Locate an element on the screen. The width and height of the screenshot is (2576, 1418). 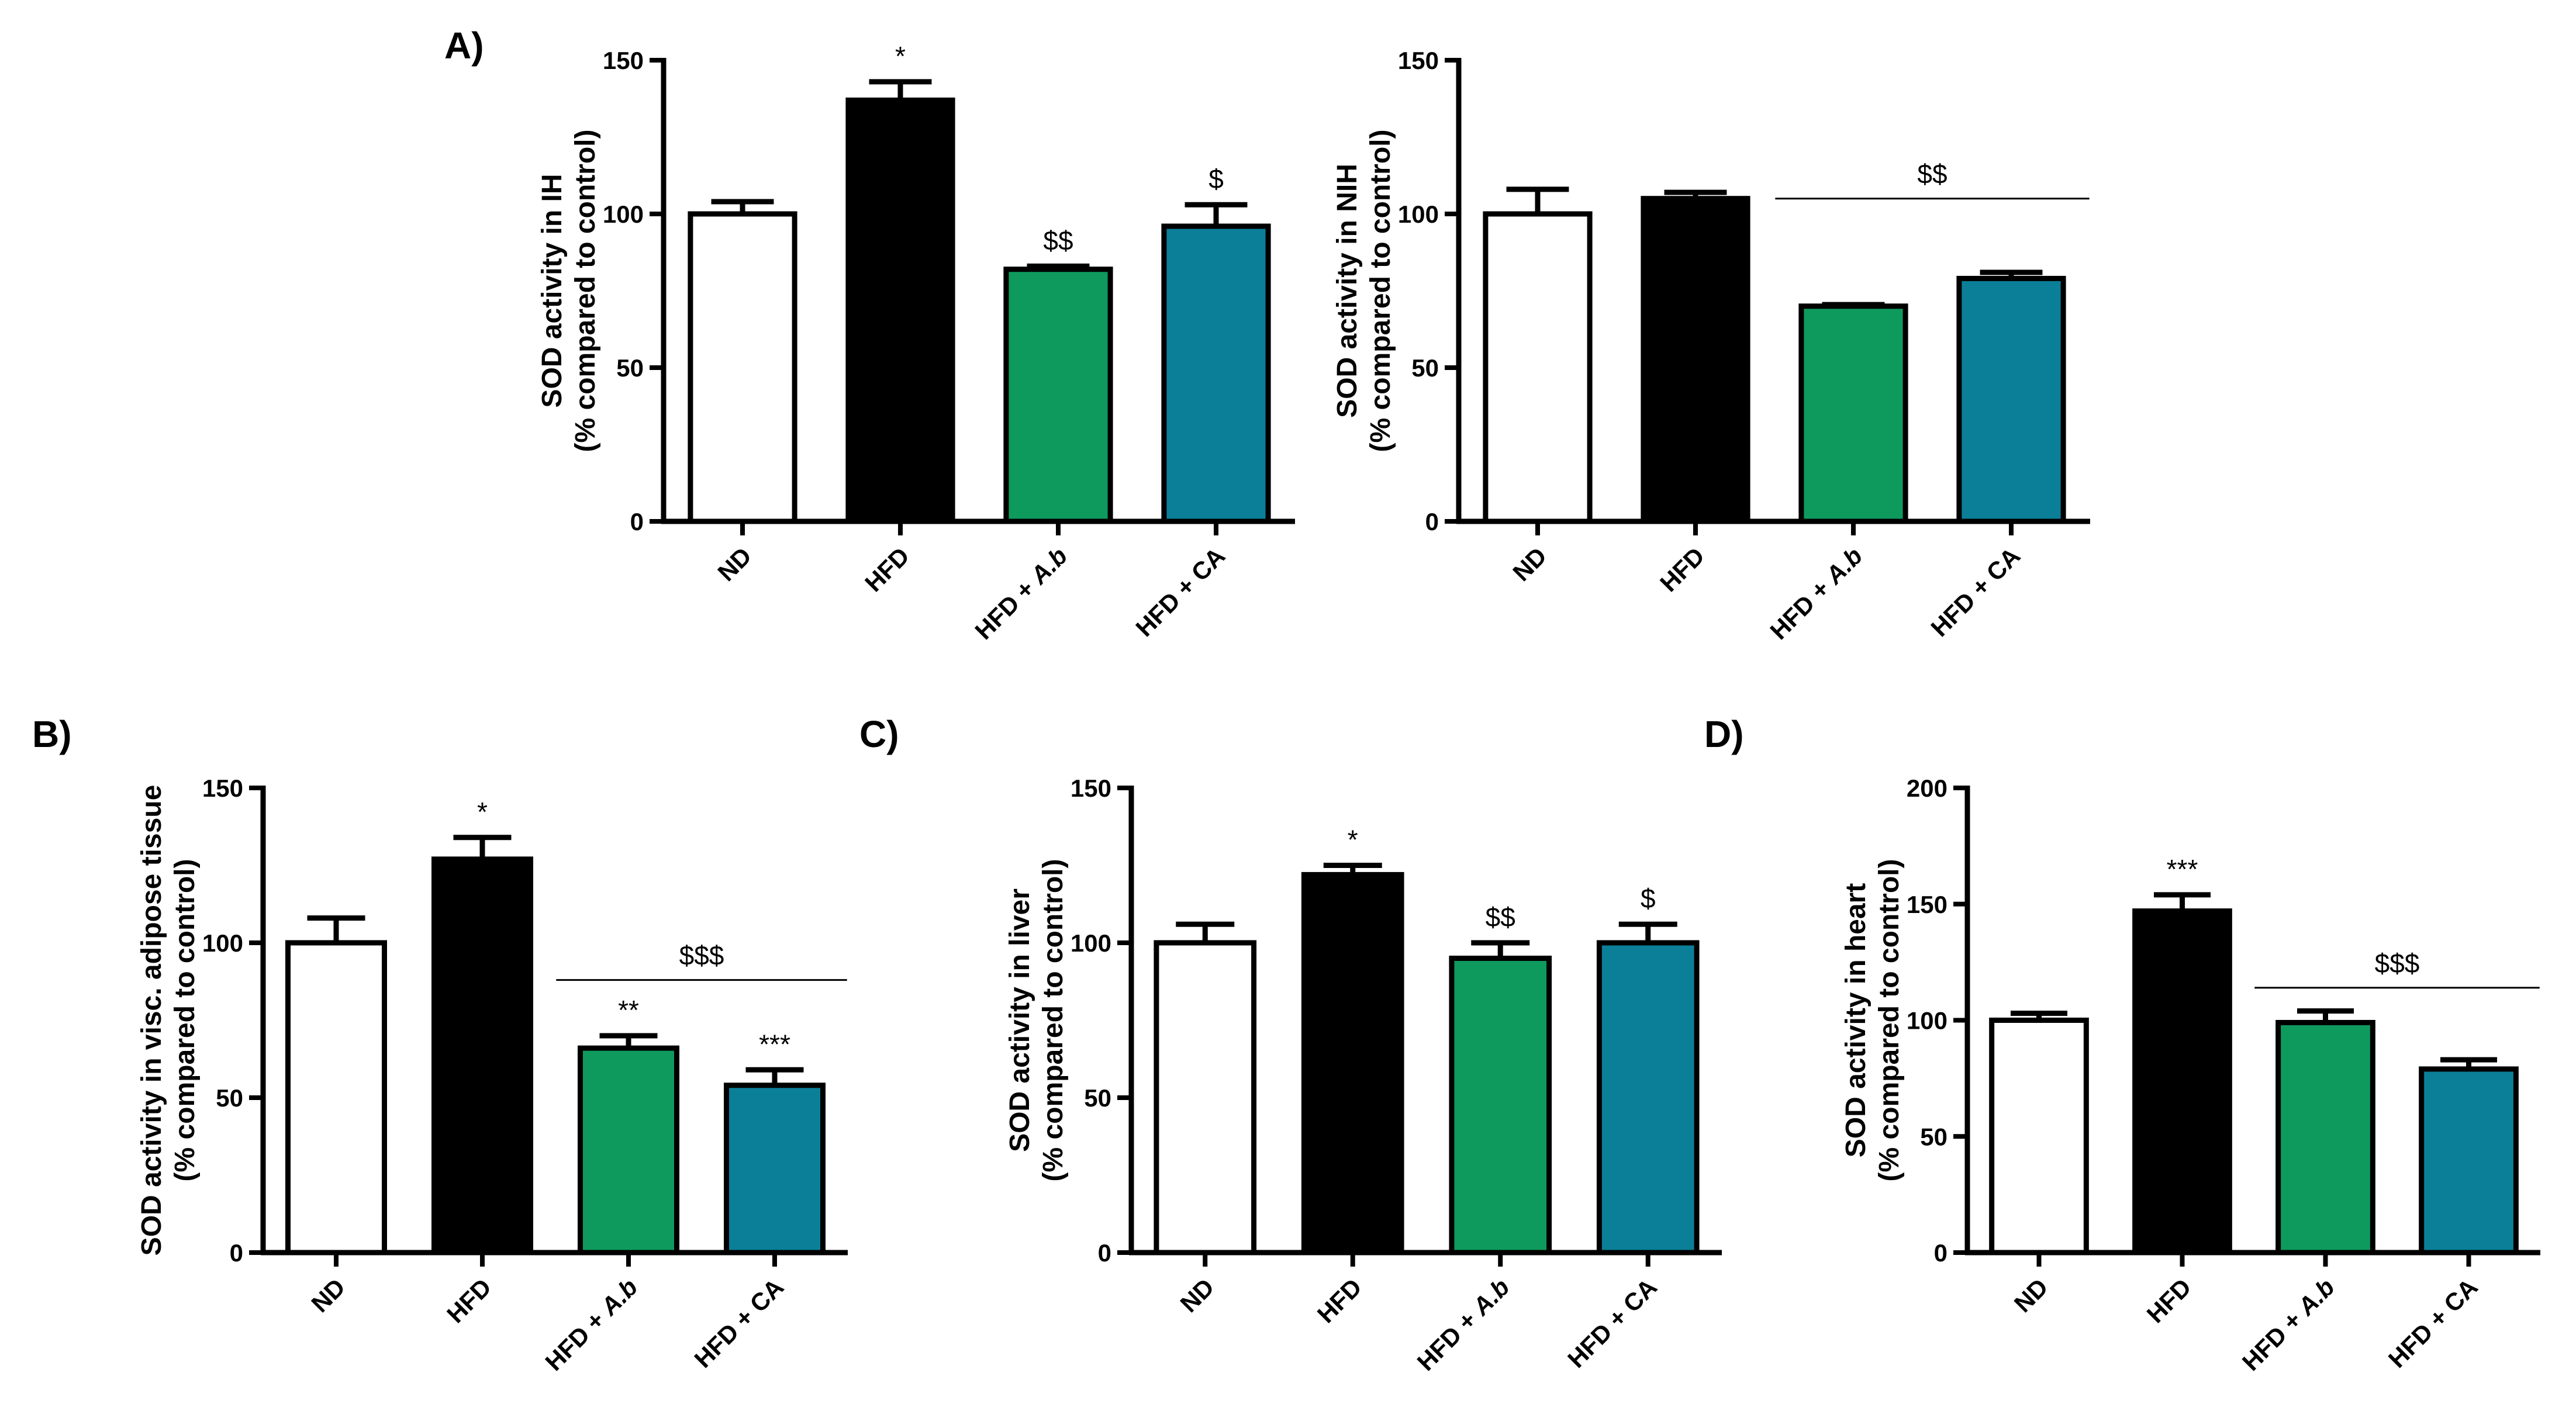
group-significance-label: $$$ is located at coordinates (2398, 963).